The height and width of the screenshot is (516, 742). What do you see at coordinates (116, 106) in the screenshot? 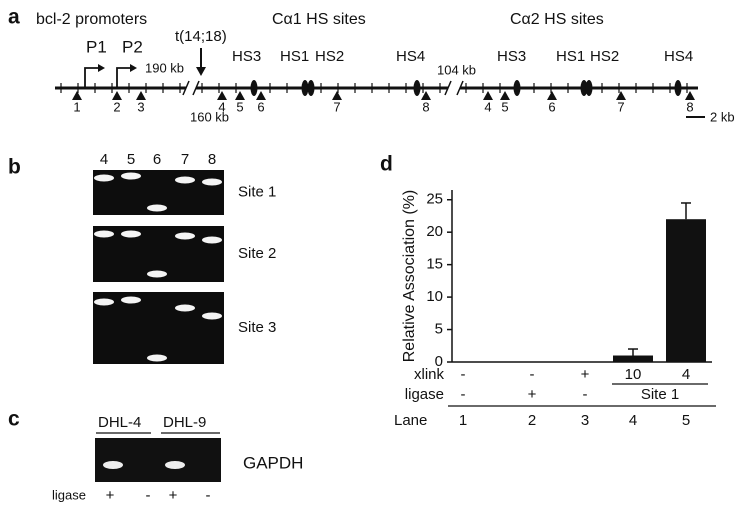
I see `site-label: 2` at bounding box center [116, 106].